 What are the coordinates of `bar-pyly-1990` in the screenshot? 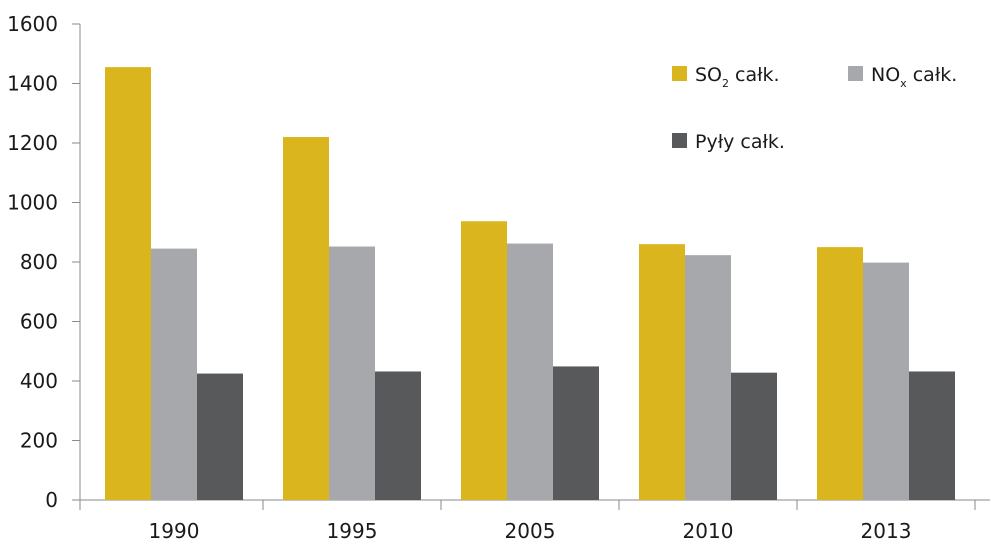 It's located at (220, 436).